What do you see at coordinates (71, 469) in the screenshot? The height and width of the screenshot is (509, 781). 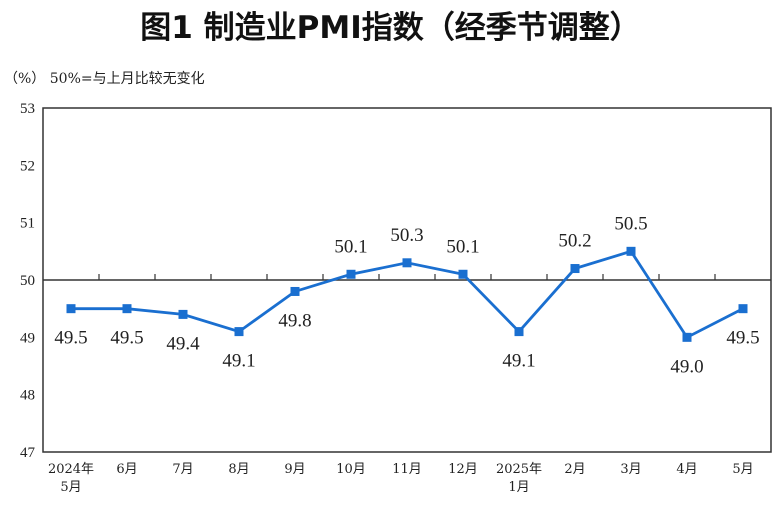 I see `x-category-label: 2024年` at bounding box center [71, 469].